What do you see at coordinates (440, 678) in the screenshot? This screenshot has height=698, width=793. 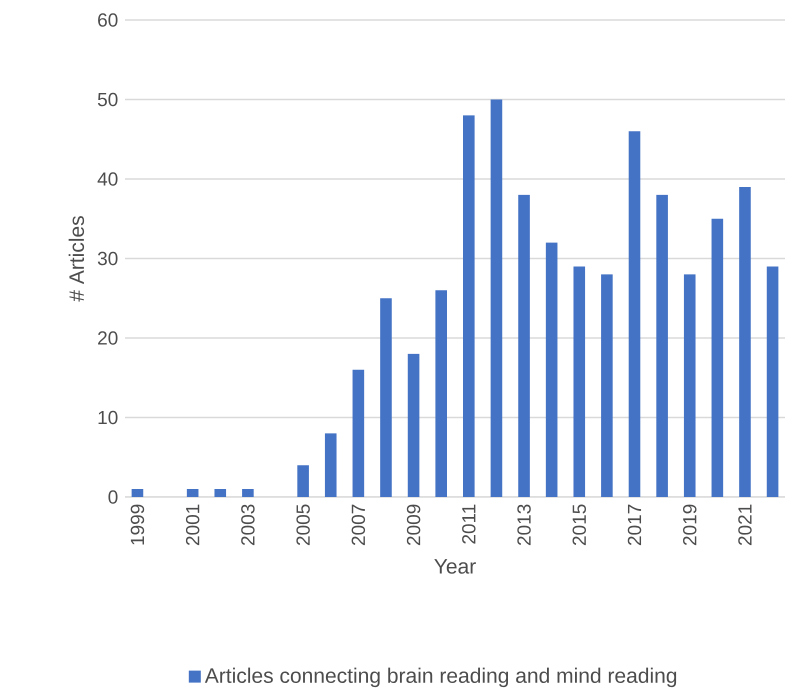 I see `legend-label: Articles connecting brain reading and mind reading` at bounding box center [440, 678].